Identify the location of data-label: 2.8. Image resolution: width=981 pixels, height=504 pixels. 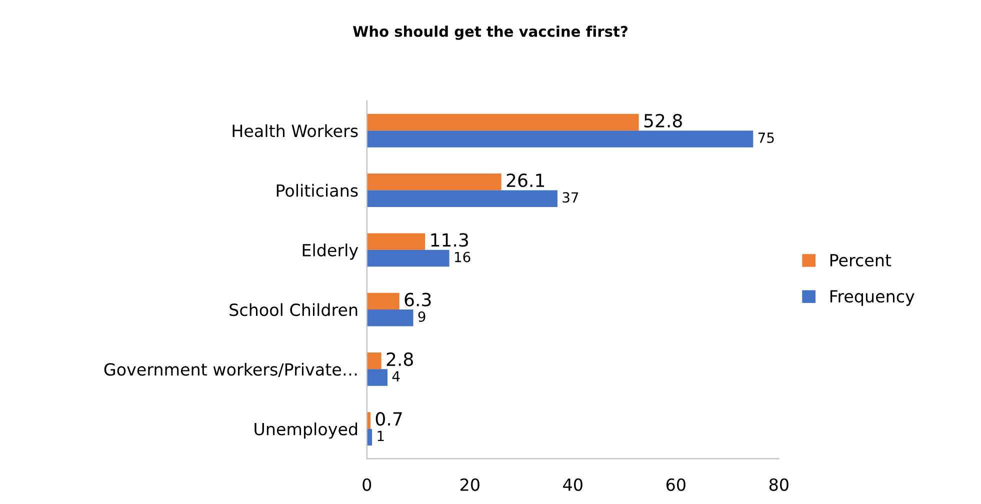
(399, 359).